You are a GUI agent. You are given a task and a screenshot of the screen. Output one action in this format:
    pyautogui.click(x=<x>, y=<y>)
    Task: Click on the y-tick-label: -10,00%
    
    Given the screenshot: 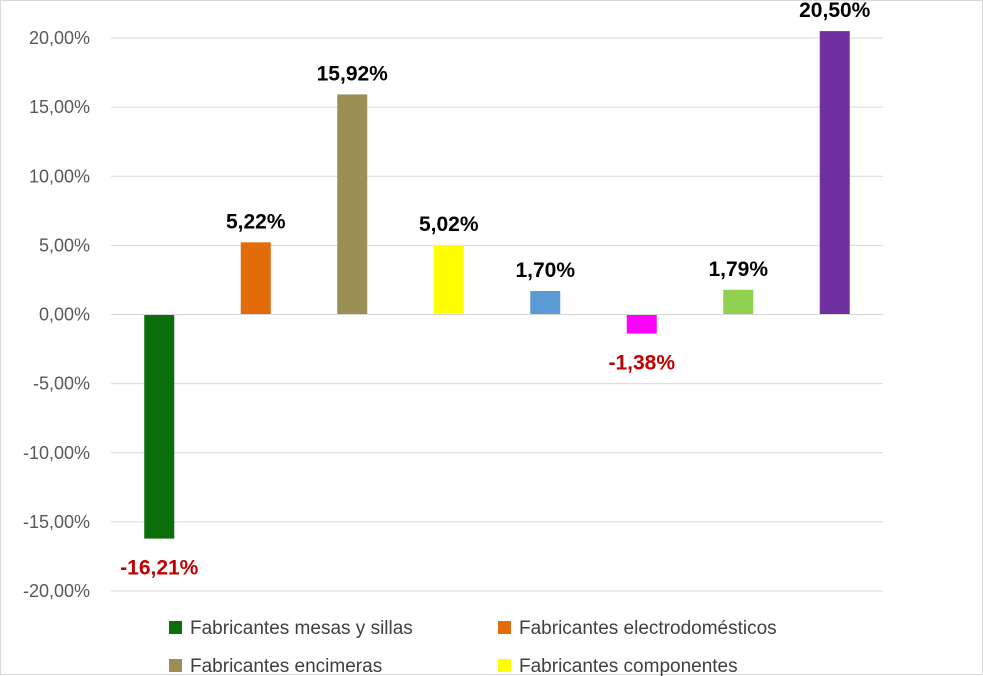 What is the action you would take?
    pyautogui.click(x=56, y=453)
    